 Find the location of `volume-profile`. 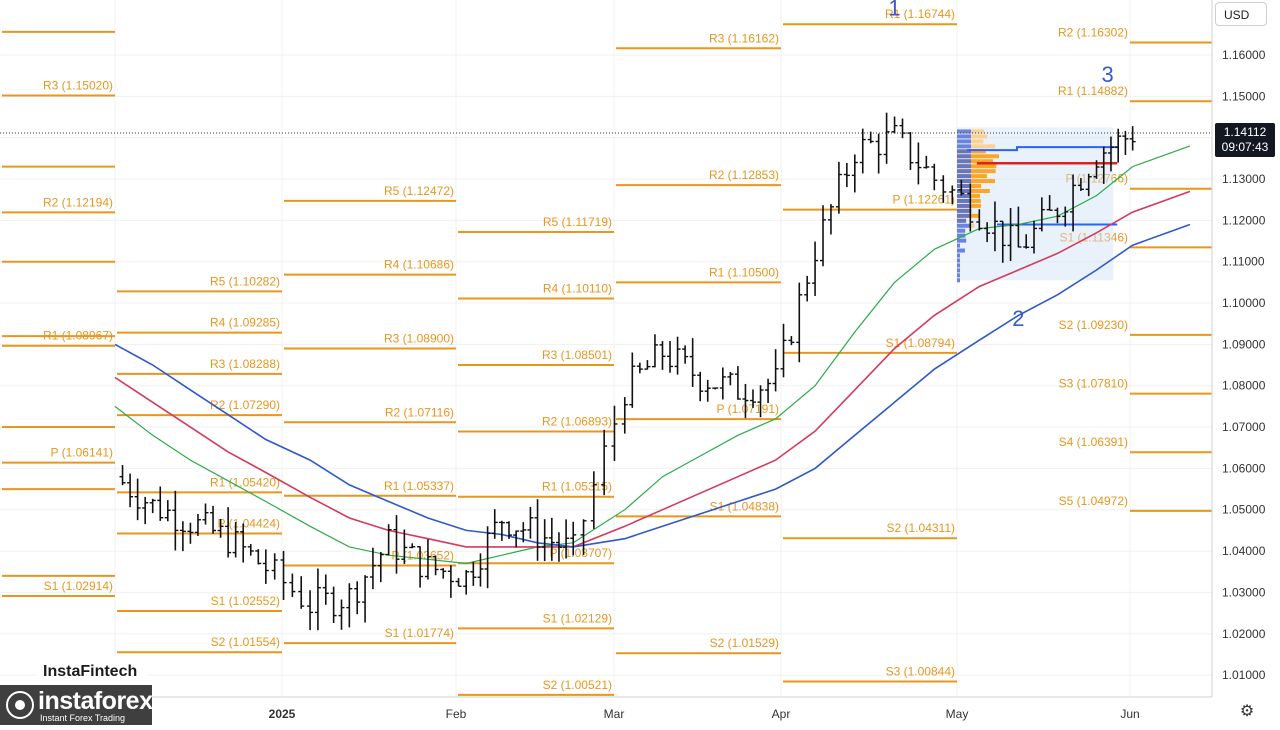

volume-profile is located at coordinates (1037, 205).